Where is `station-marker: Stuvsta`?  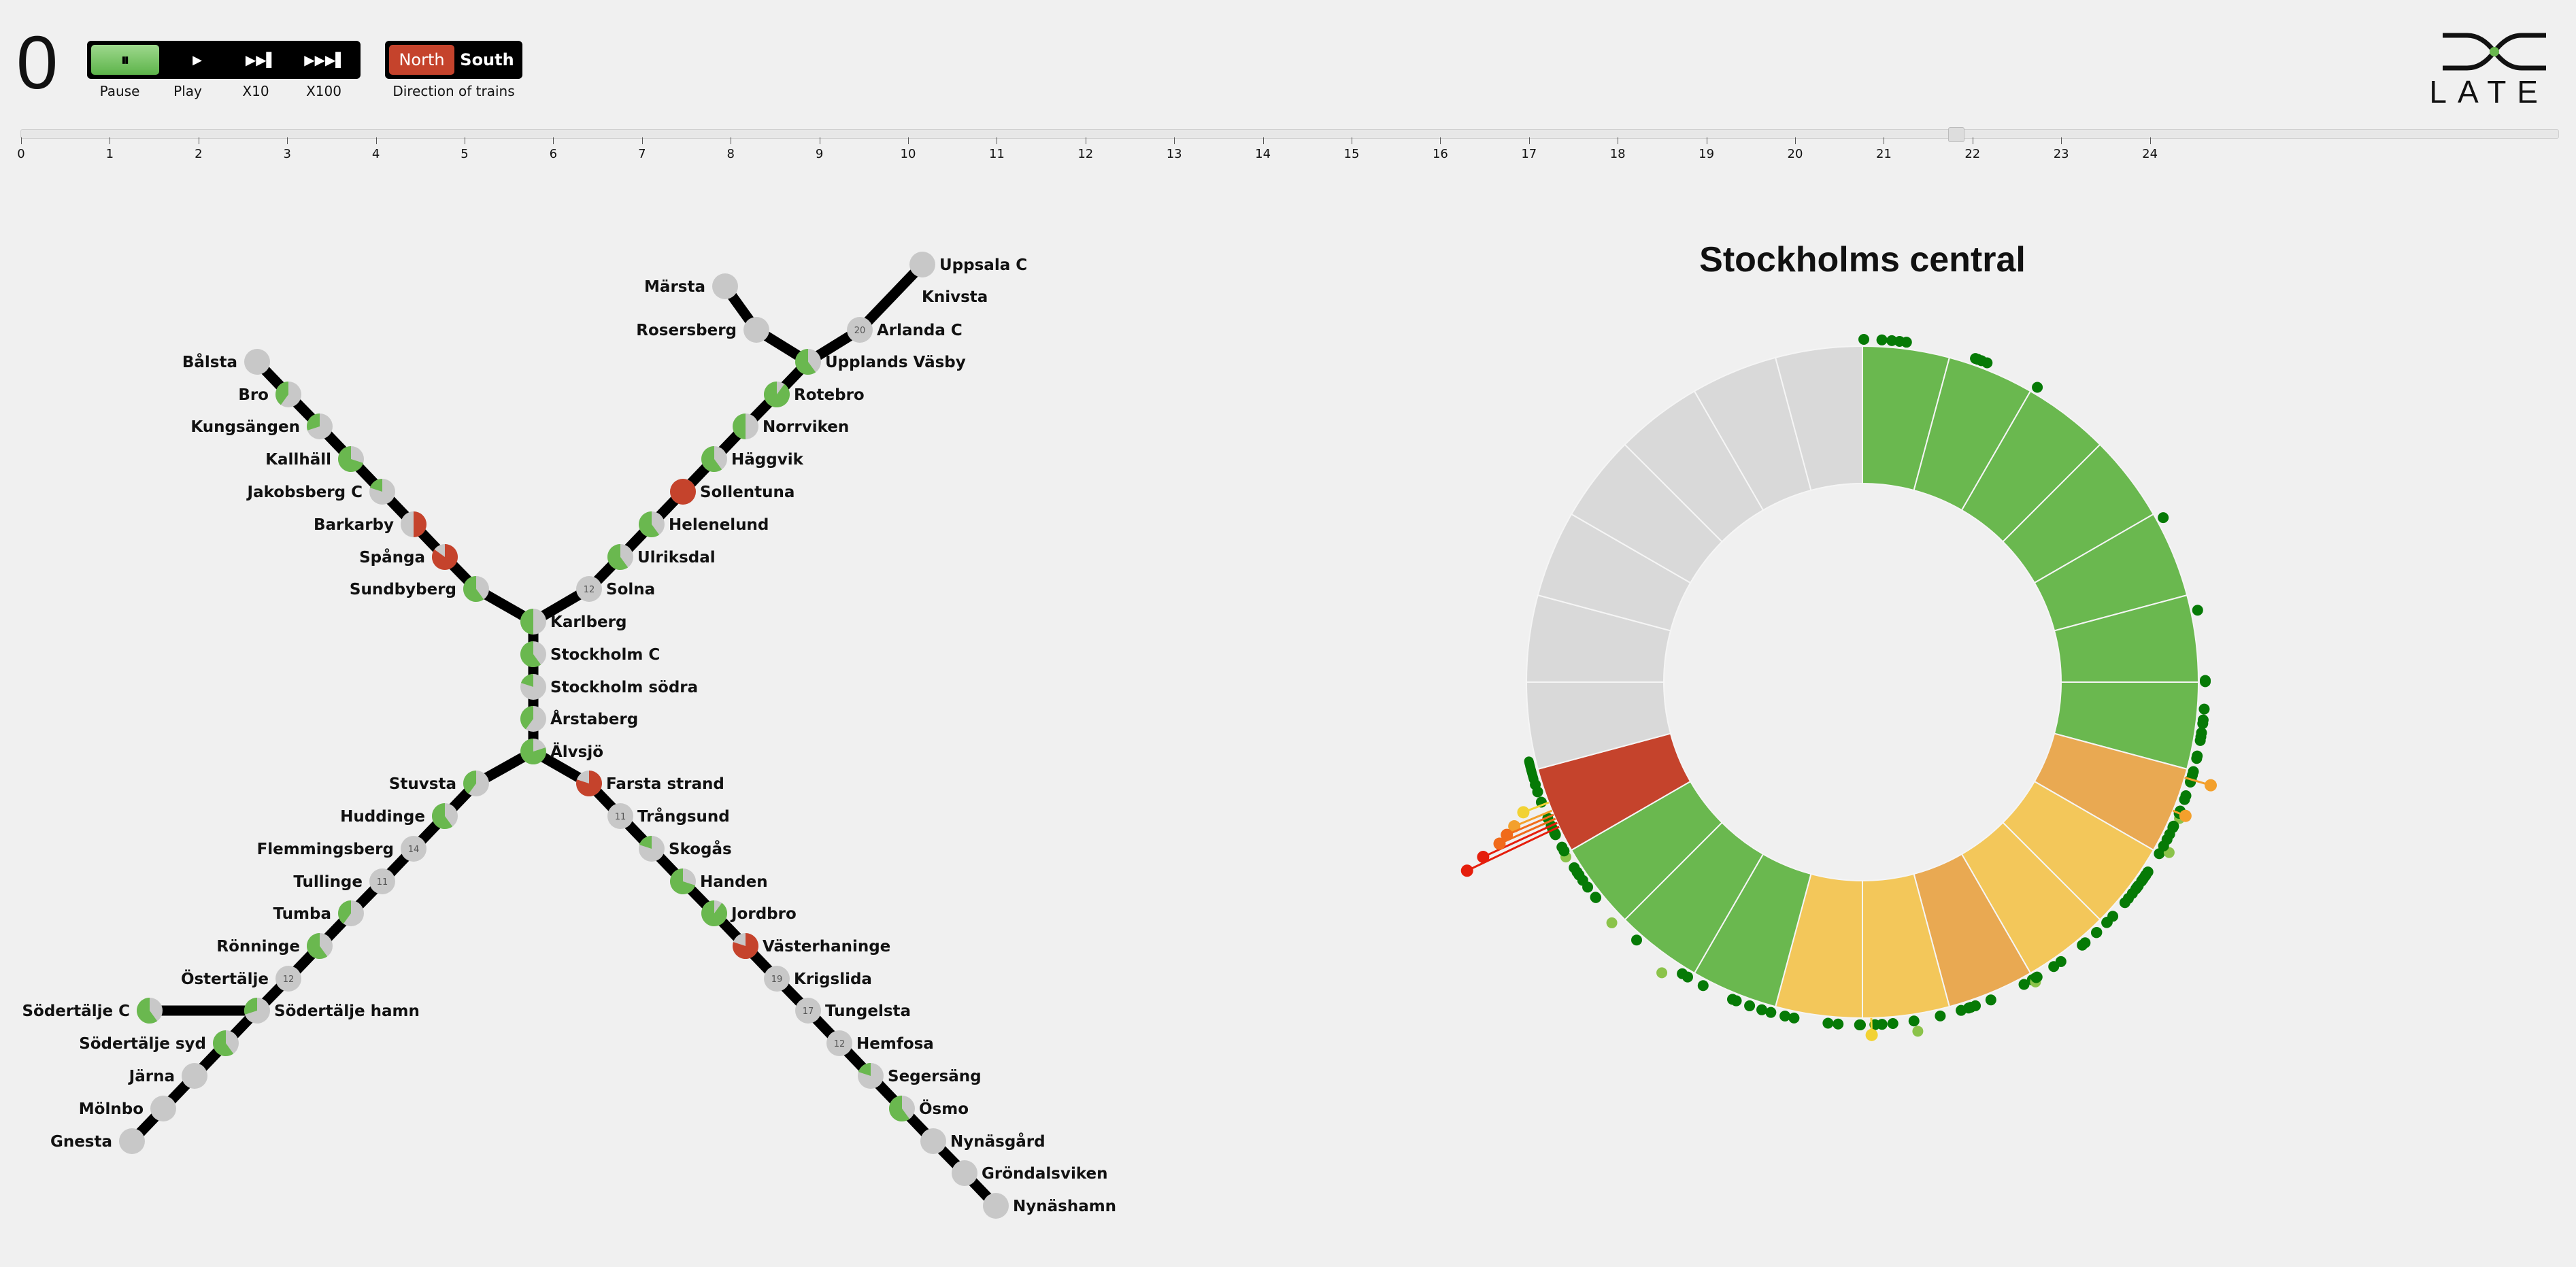
station-marker: Stuvsta is located at coordinates (439, 783).